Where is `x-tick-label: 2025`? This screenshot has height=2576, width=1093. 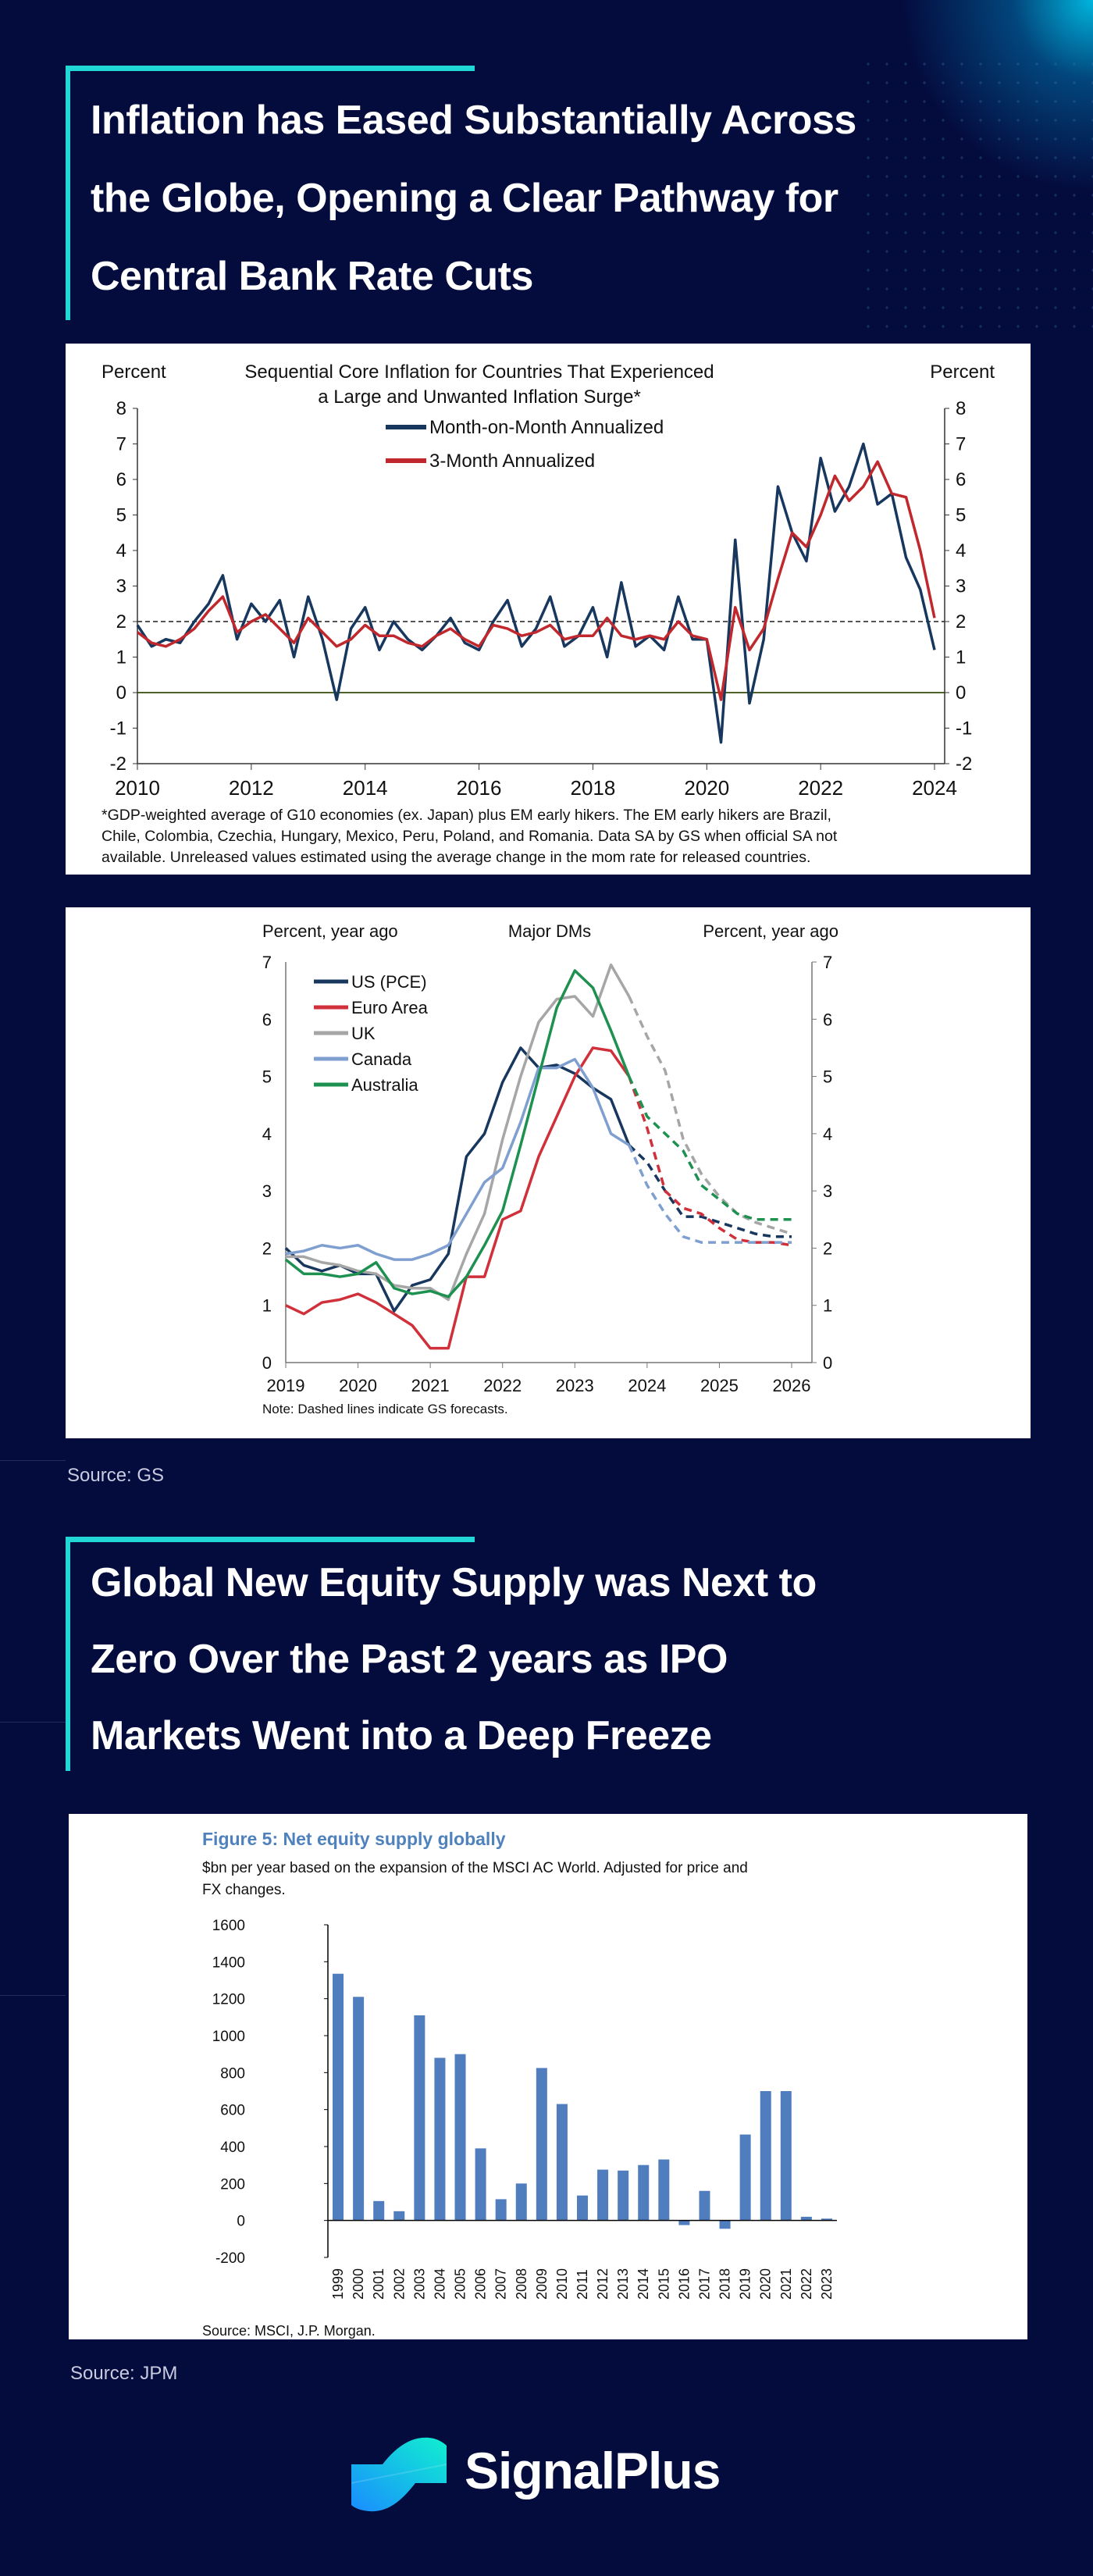 x-tick-label: 2025 is located at coordinates (719, 1385).